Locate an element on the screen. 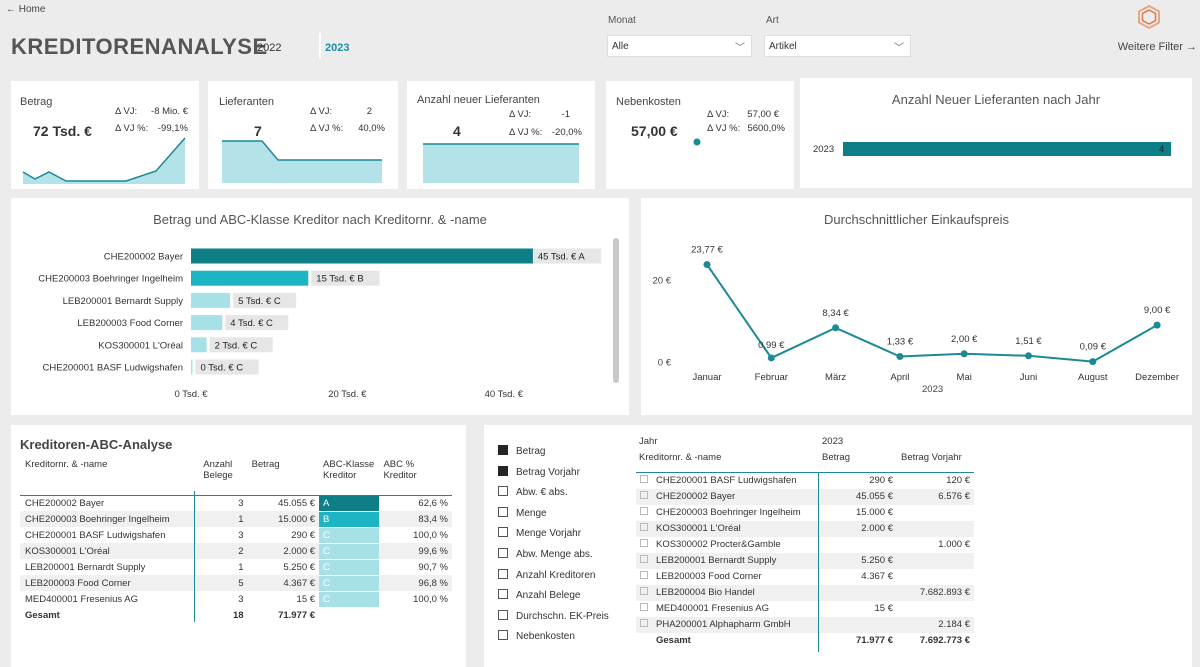 The image size is (1200, 667). measure-toggle: Anzahl Kreditoren is located at coordinates (547, 574).